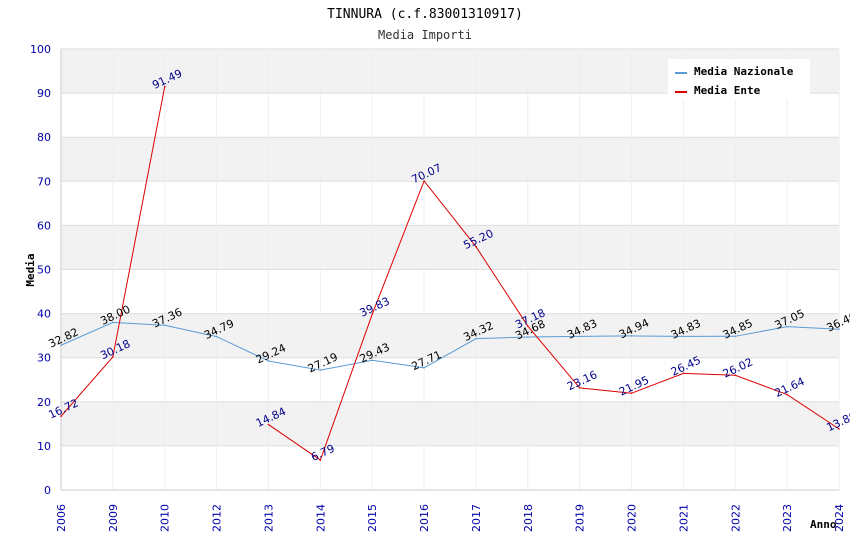 Image resolution: width=850 pixels, height=550 pixels. I want to click on x-tick-label: 2021, so click(683, 518).